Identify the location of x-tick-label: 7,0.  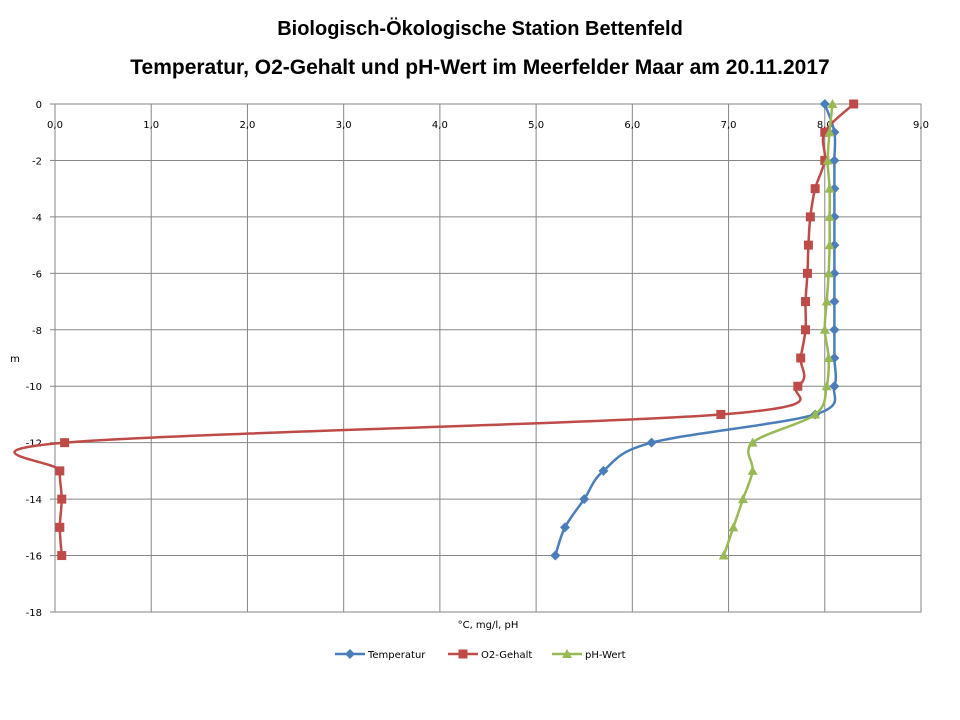
(729, 125).